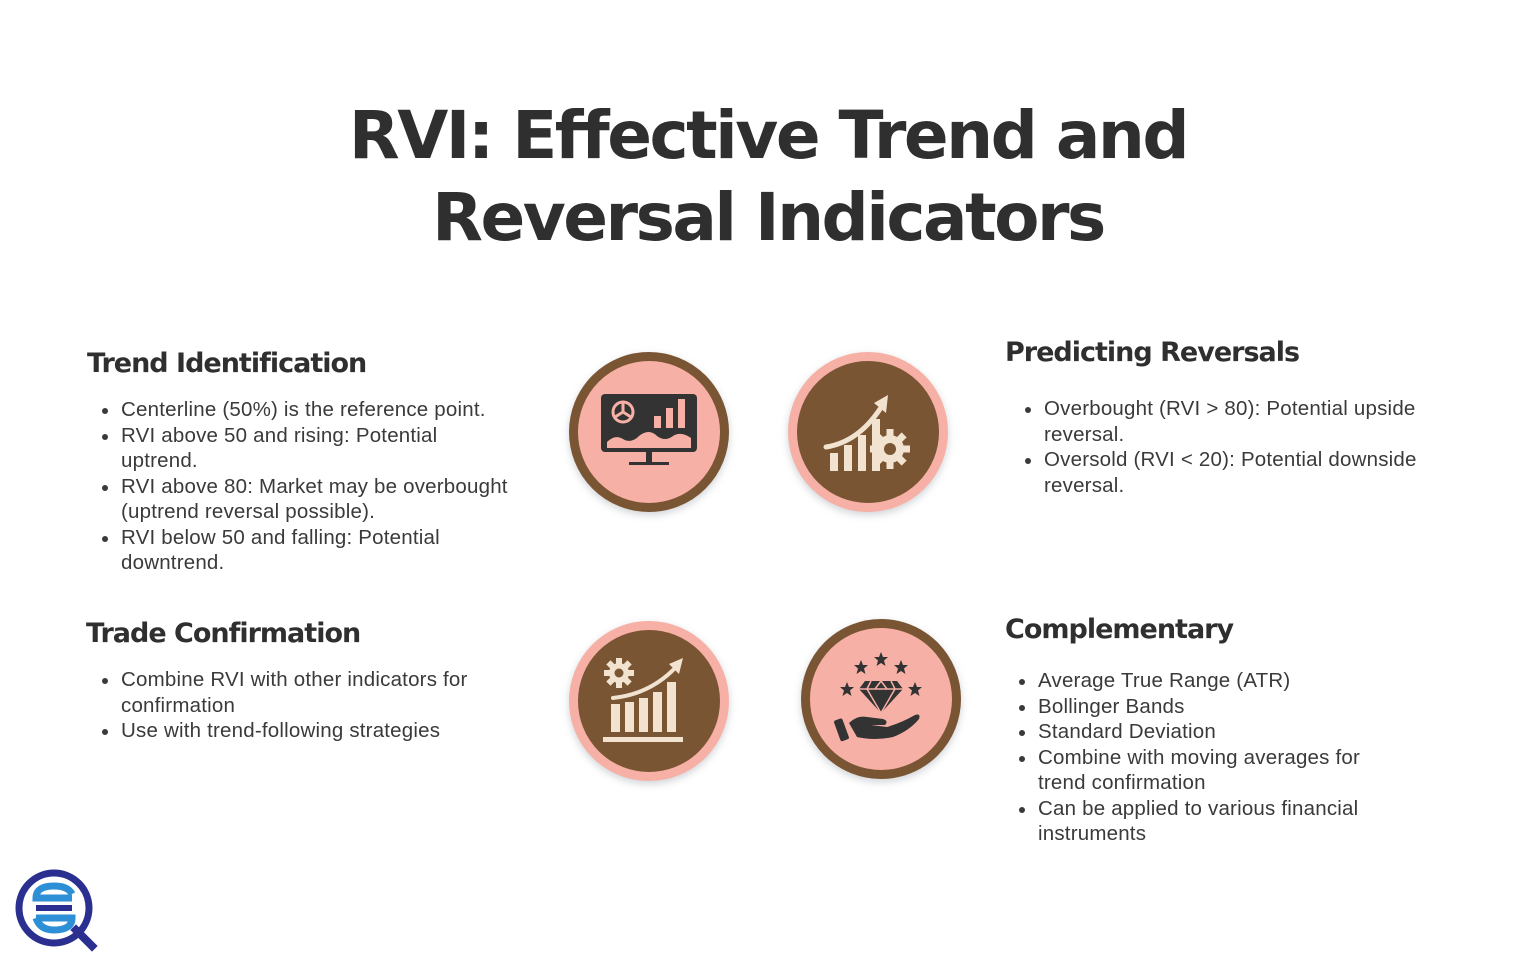 Image resolution: width=1536 pixels, height=965 pixels. I want to click on section-heading: Trend Identification, so click(227, 363).